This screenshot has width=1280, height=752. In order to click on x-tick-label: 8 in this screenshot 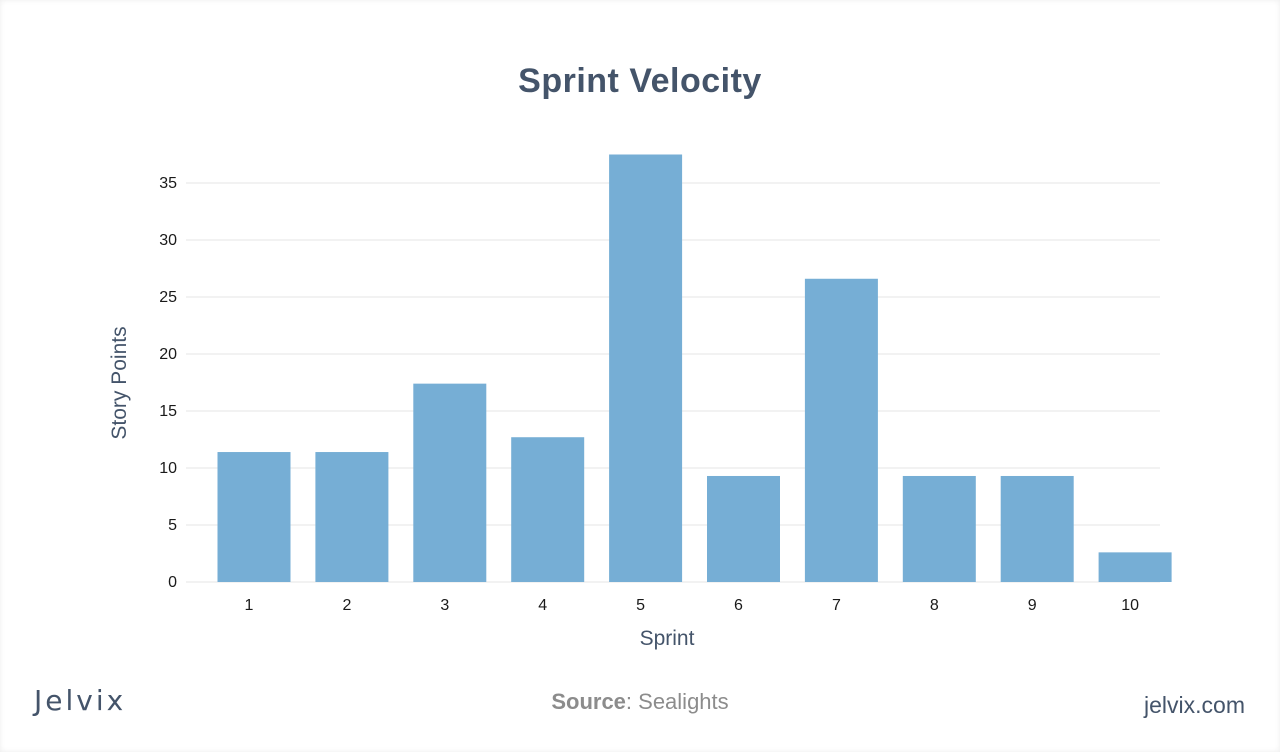, I will do `click(934, 605)`.